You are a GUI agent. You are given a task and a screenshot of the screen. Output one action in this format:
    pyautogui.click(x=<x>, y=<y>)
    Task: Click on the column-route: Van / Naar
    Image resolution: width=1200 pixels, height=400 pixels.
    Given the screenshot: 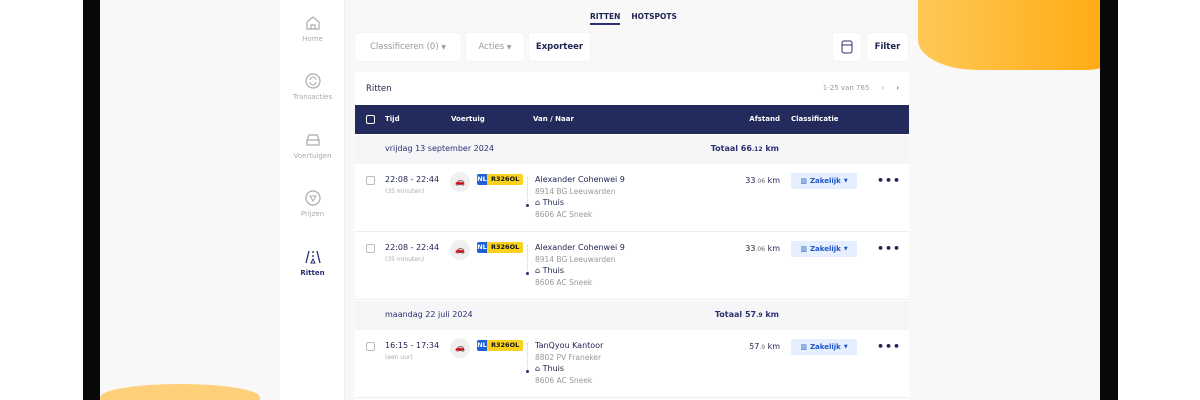 What is the action you would take?
    pyautogui.click(x=553, y=119)
    